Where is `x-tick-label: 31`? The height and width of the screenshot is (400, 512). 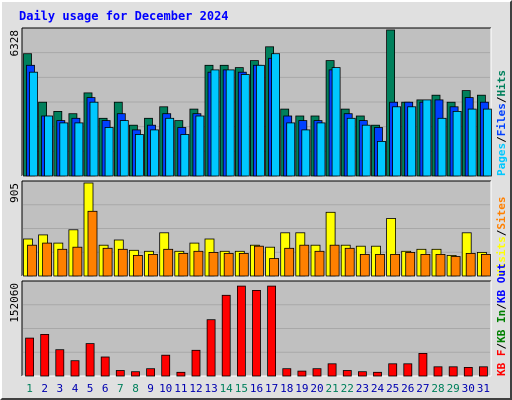 x-tick-label: 31 is located at coordinates (483, 388).